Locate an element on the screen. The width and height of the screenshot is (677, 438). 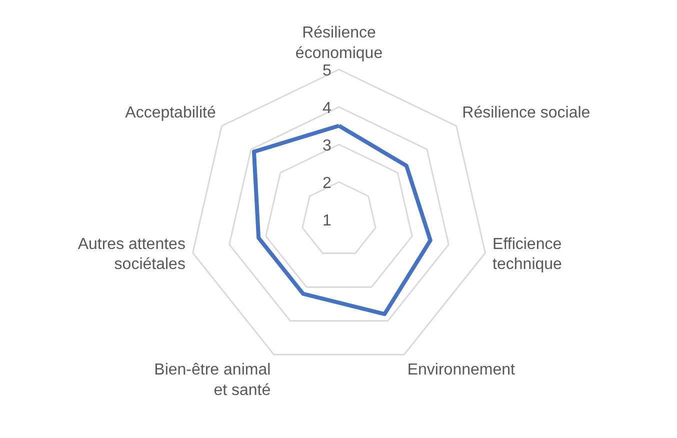
spoke-label: Environnement is located at coordinates (461, 369).